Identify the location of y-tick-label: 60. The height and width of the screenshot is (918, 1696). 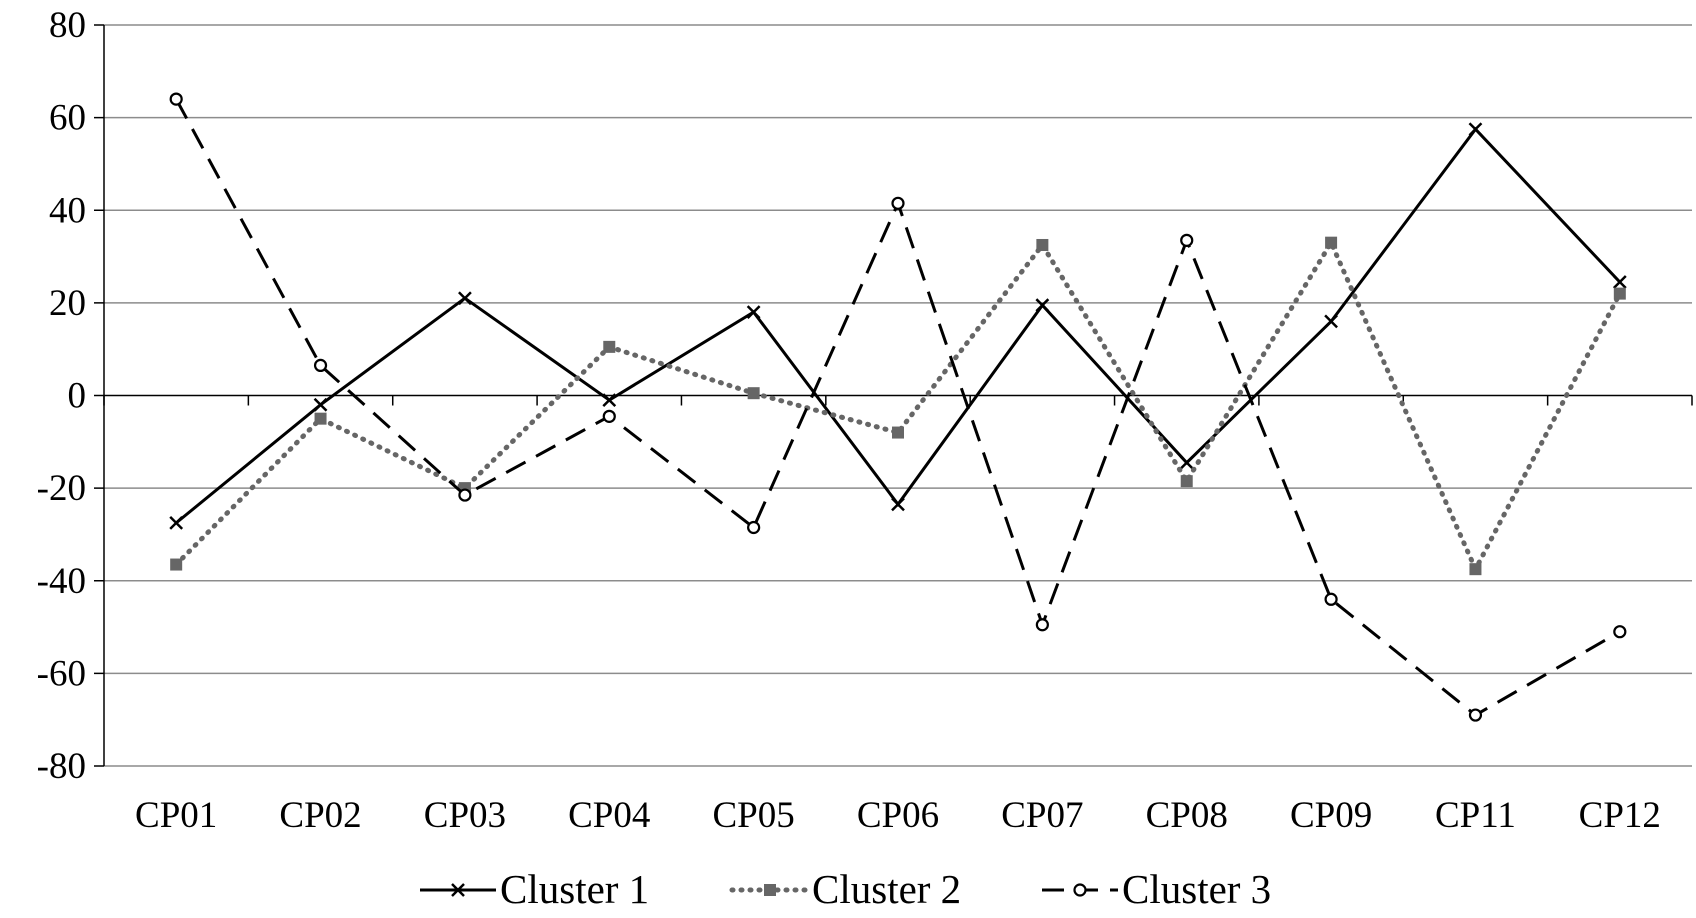
(67, 118).